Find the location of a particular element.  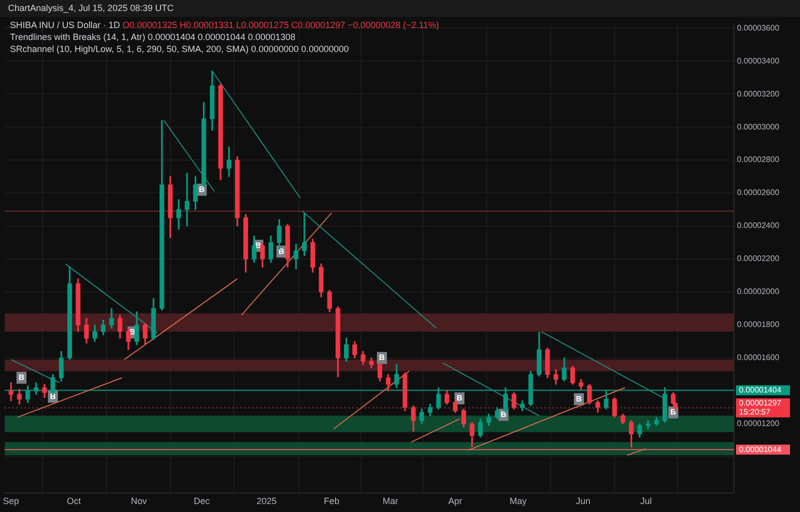

text: ChartAnalysis_4, Jul 15, 2025 08:39 UTC is located at coordinates (400, 8).